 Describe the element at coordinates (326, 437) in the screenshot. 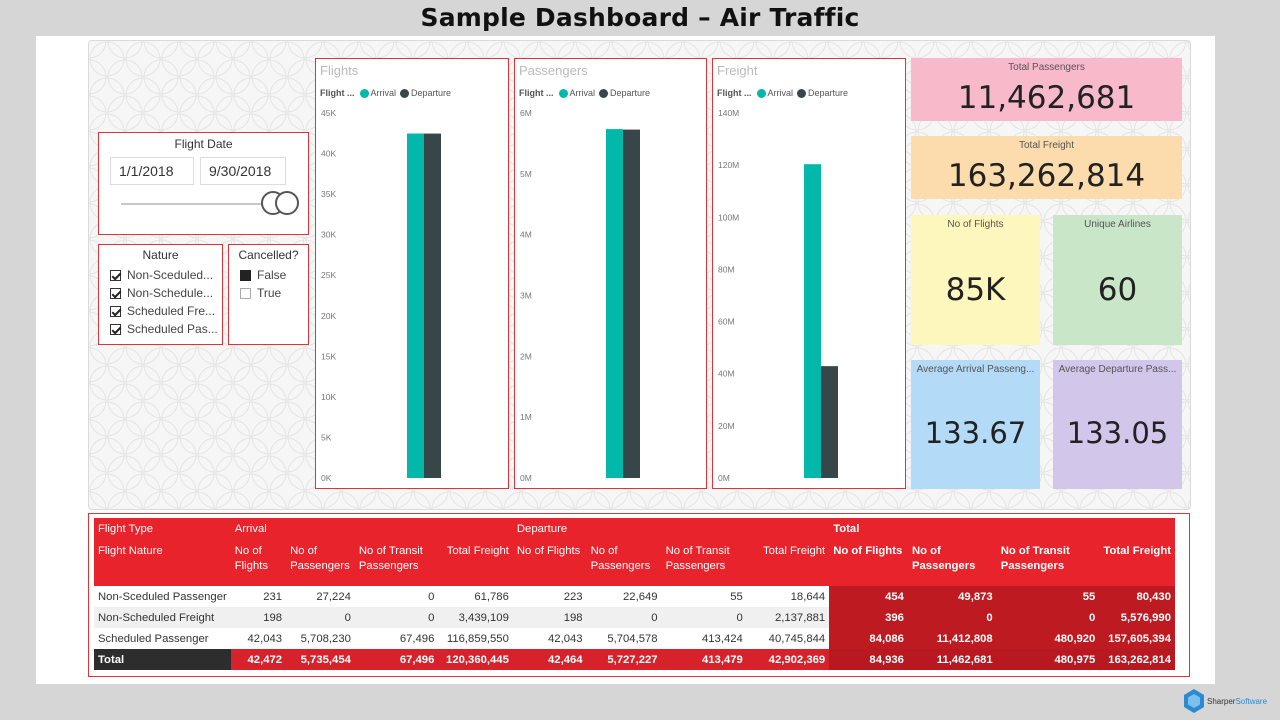

I see `y-tick-label: 5K` at that location.